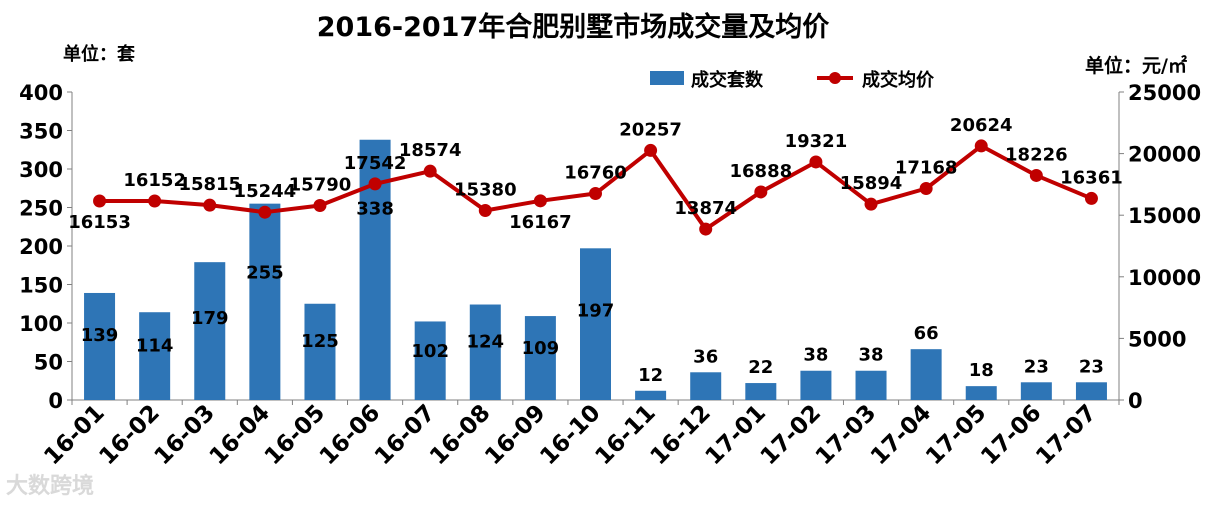  What do you see at coordinates (375, 209) in the screenshot?
I see `bar-value-label: 338` at bounding box center [375, 209].